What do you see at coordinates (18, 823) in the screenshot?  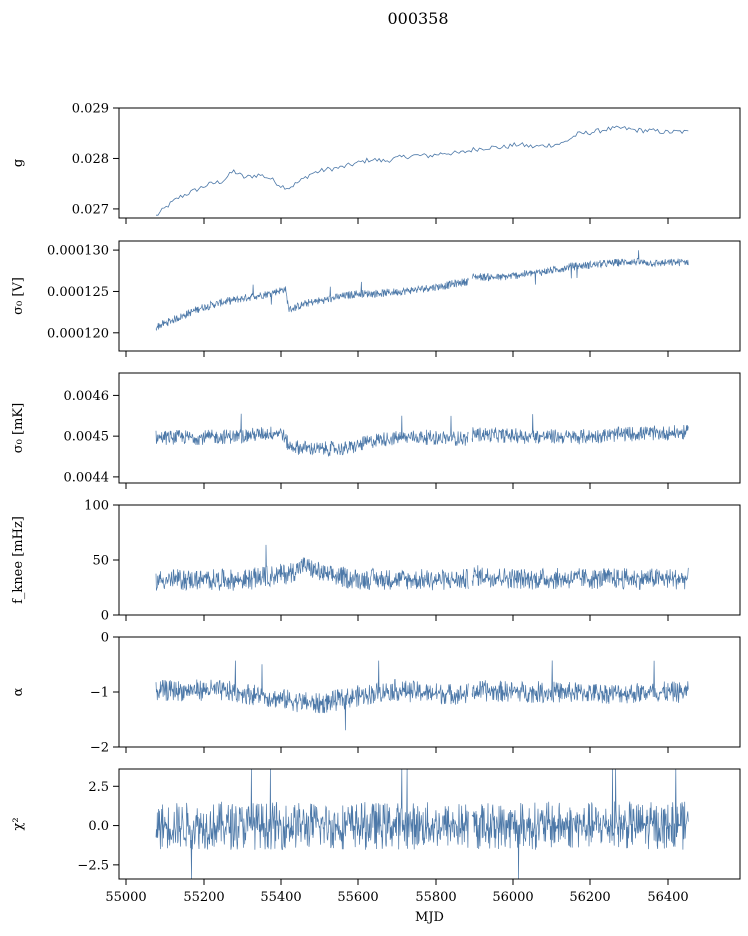 I see `y-axis-label: χ²` at bounding box center [18, 823].